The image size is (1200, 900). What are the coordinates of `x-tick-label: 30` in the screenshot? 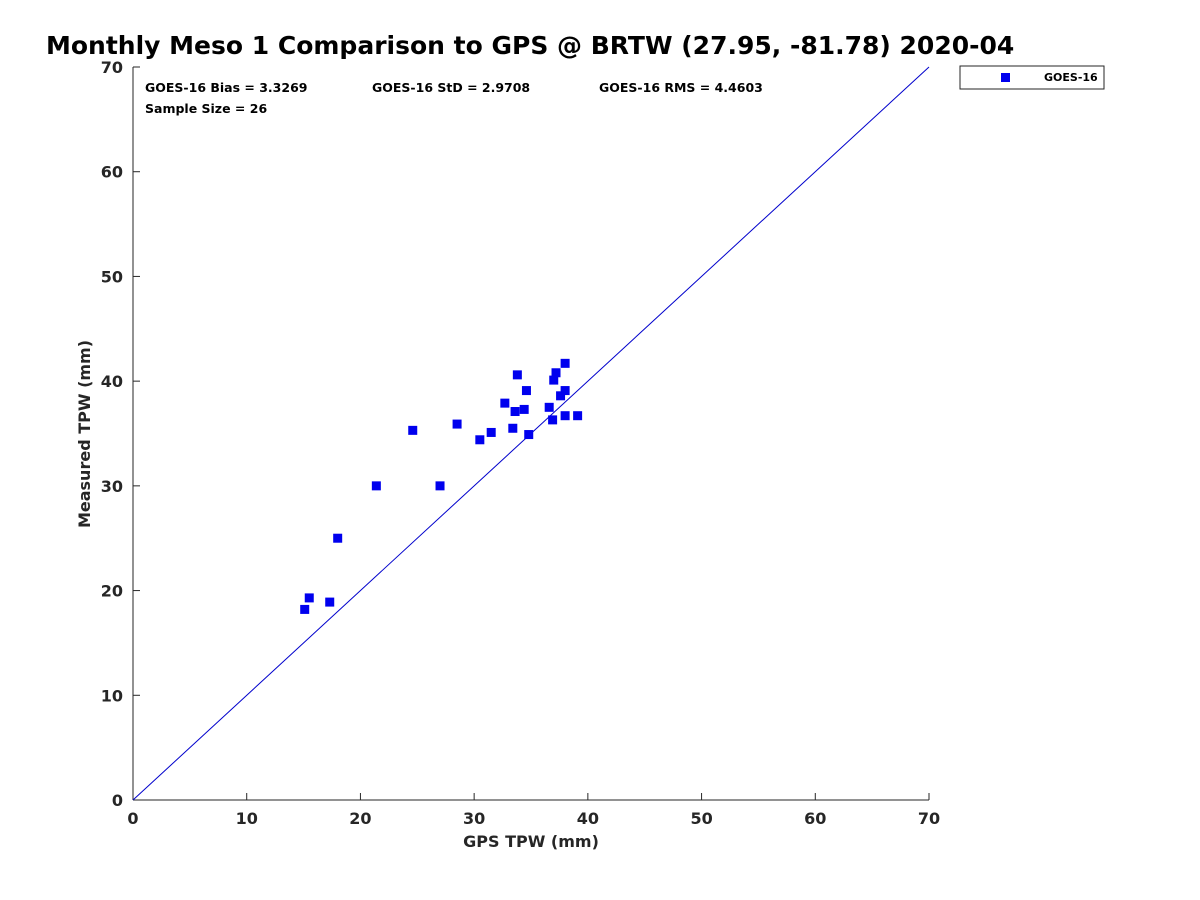 It's located at (474, 818).